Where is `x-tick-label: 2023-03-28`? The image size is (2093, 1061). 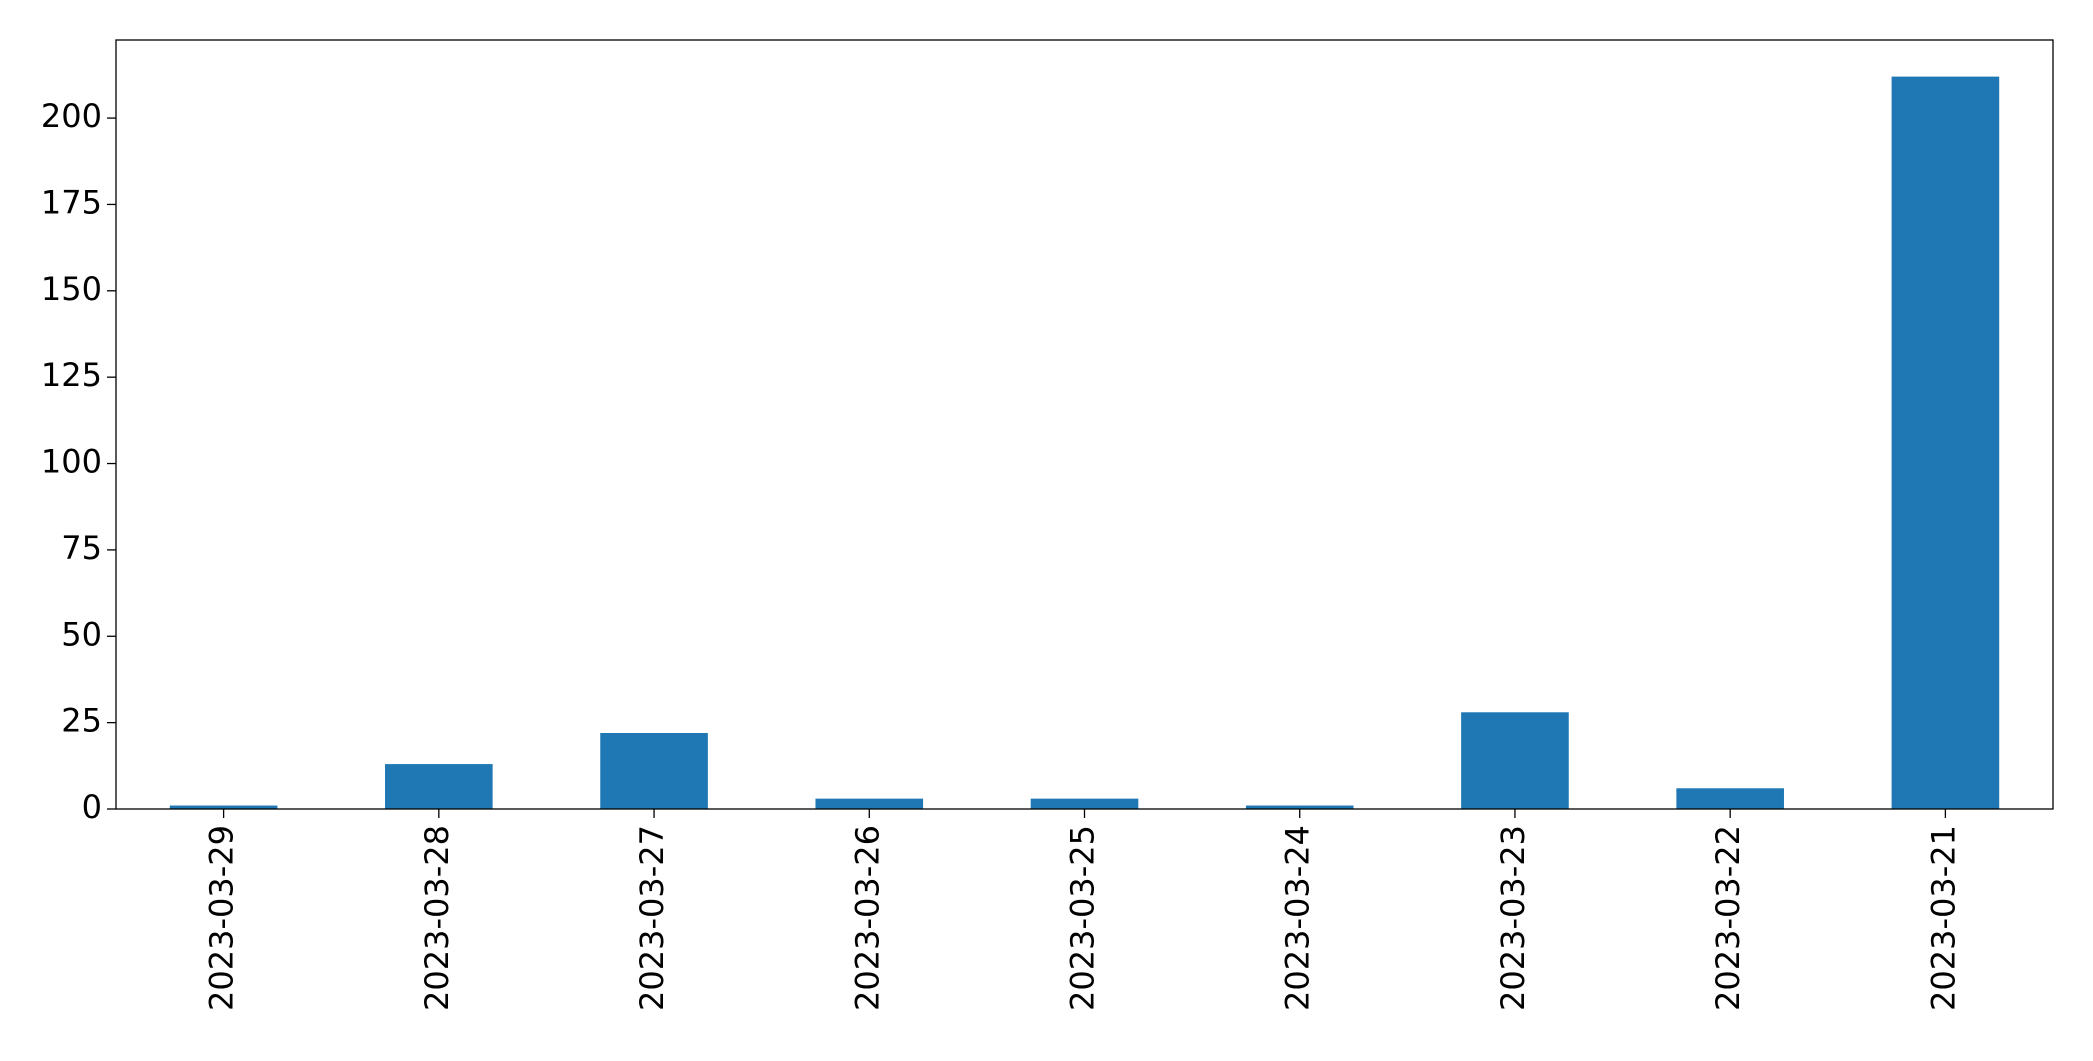 x-tick-label: 2023-03-28 is located at coordinates (437, 918).